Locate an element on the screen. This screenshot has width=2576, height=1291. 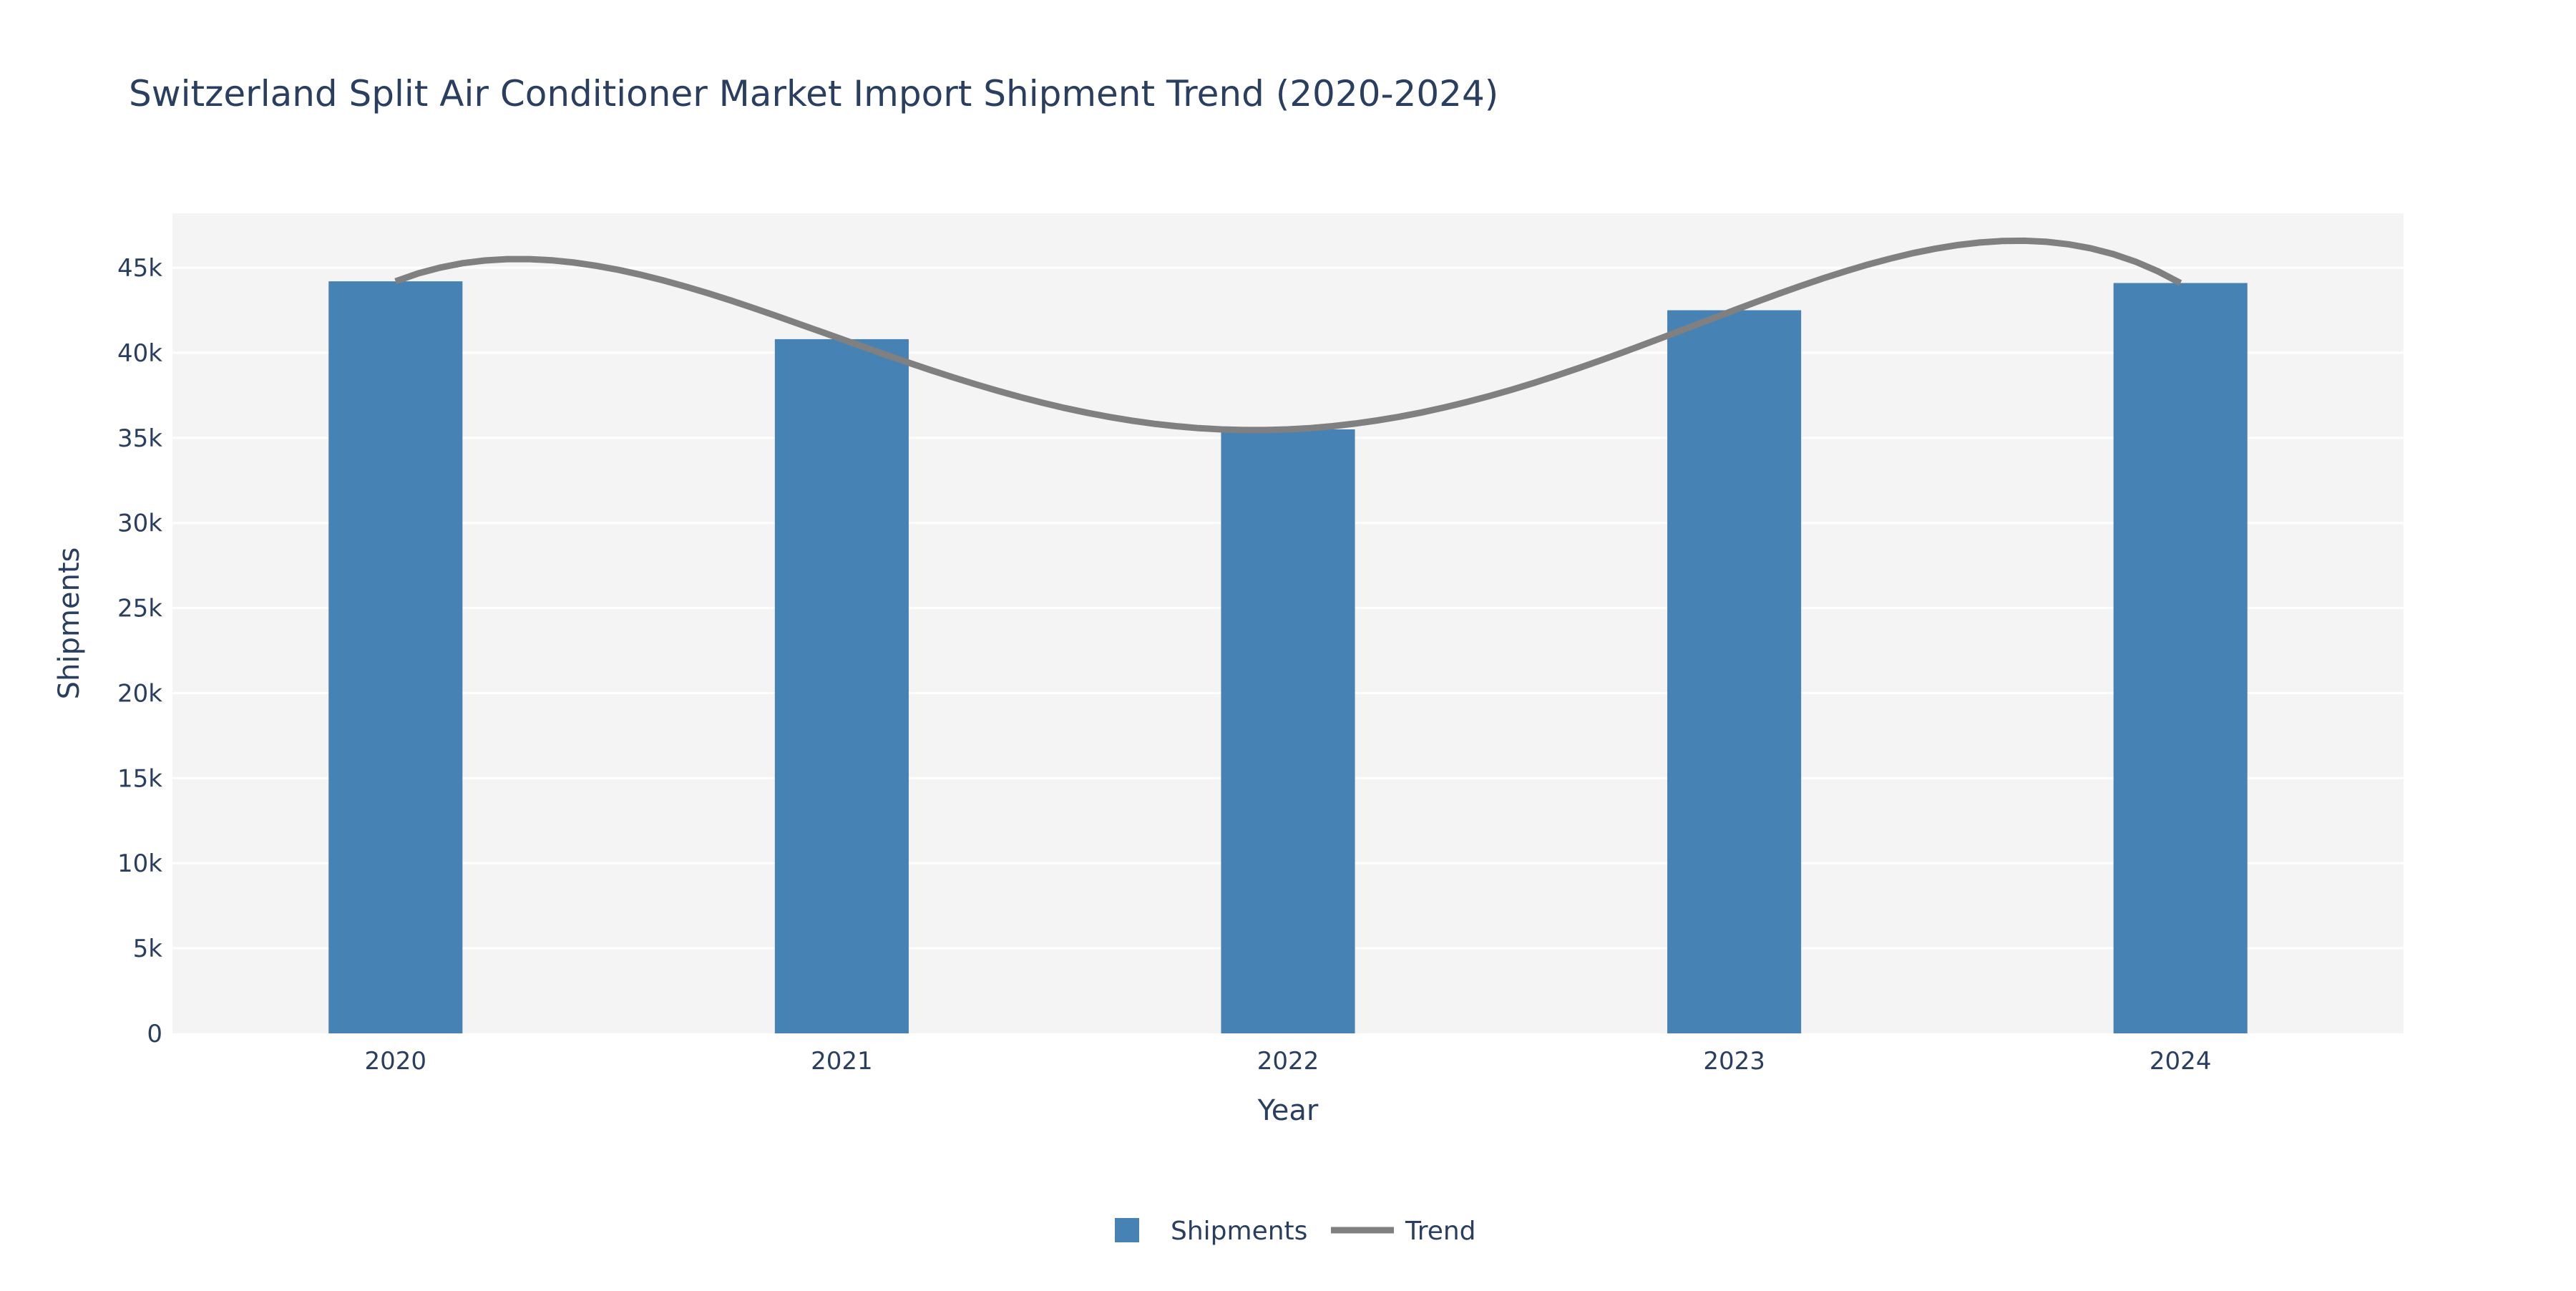
x-tick-label: 2020 is located at coordinates (396, 1061).